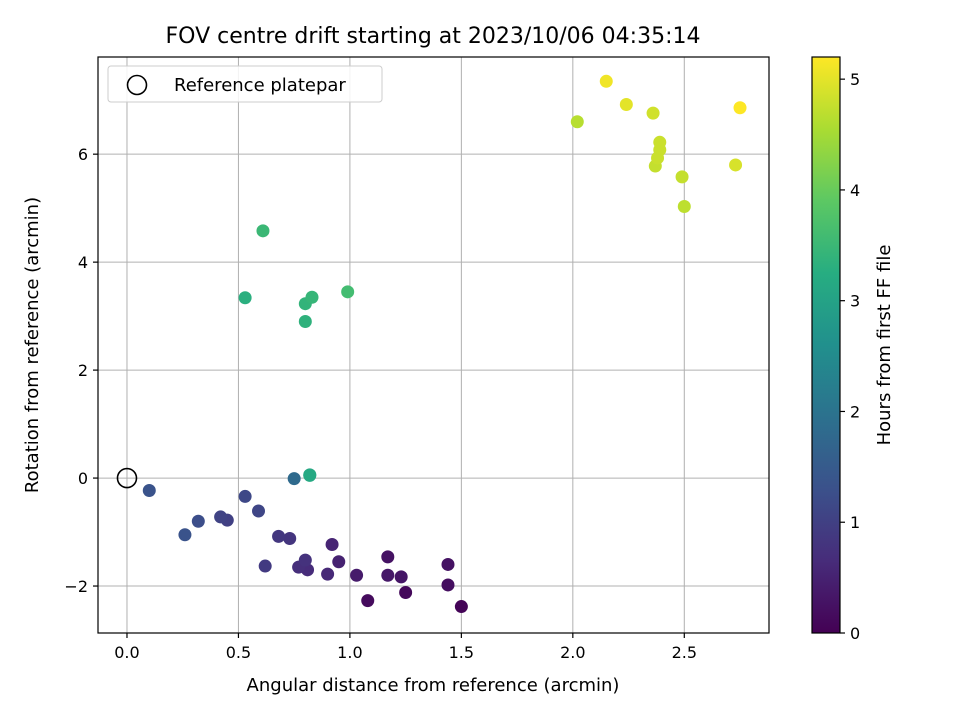 Image resolution: width=960 pixels, height=720 pixels. What do you see at coordinates (260, 85) in the screenshot?
I see `legend-entry: Reference platepar` at bounding box center [260, 85].